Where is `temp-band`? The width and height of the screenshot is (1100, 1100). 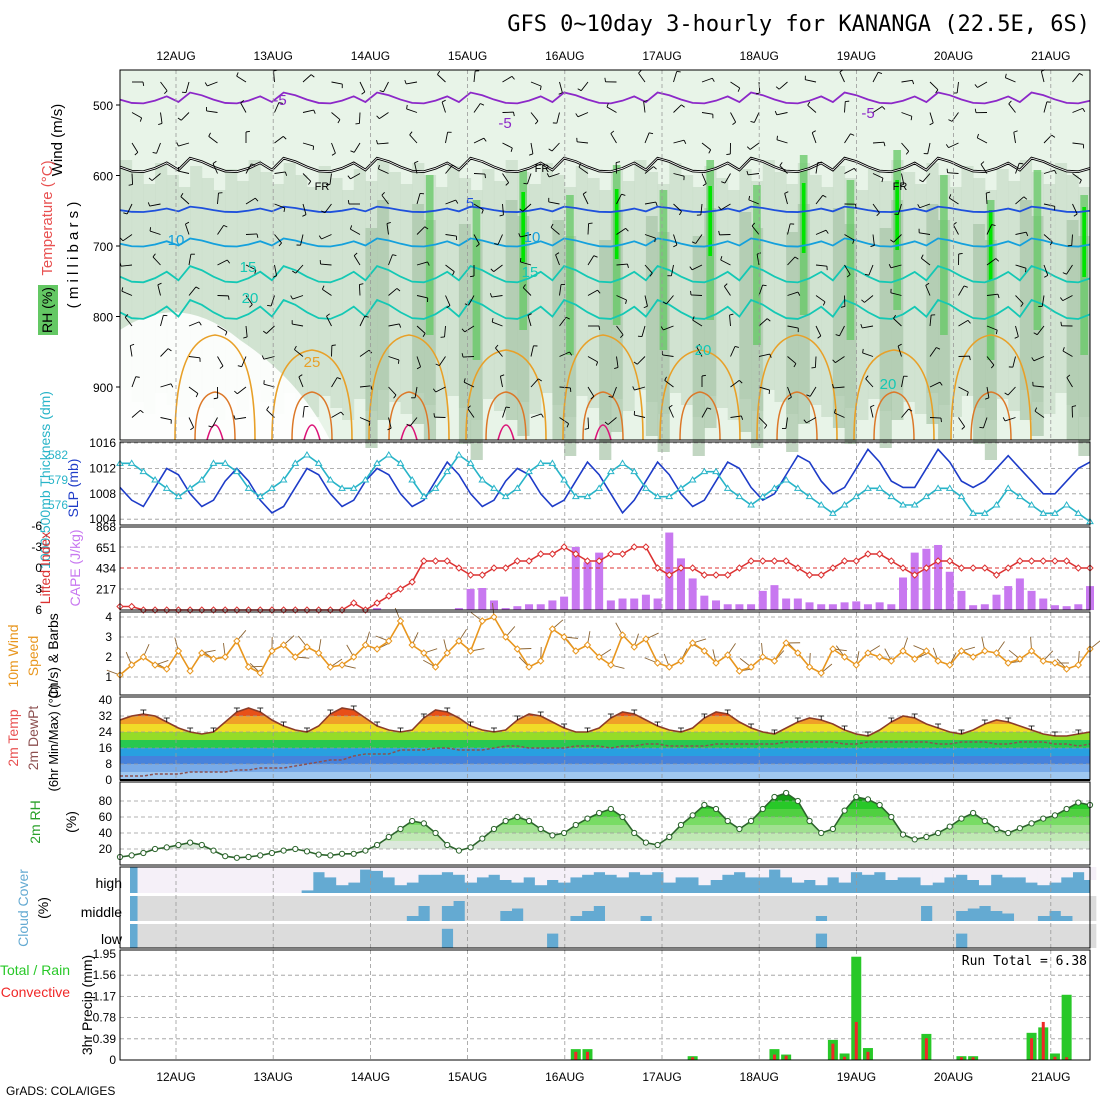
temp-band is located at coordinates (605, 760).